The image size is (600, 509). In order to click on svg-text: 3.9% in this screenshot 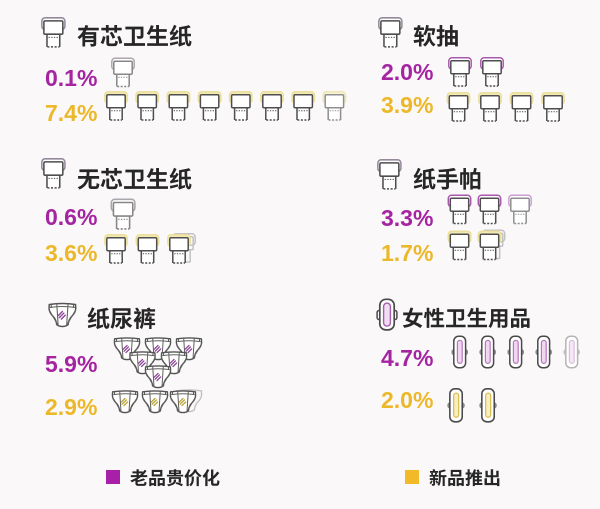, I will do `click(407, 105)`.